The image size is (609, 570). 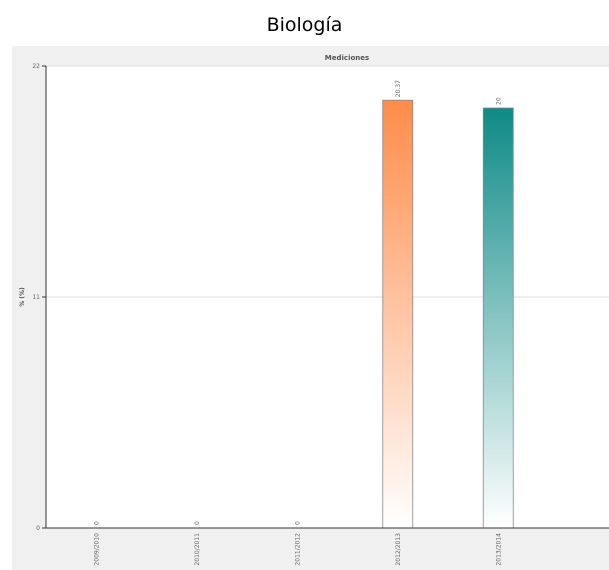 I want to click on x-tick-label: 2010/2011, so click(x=197, y=549).